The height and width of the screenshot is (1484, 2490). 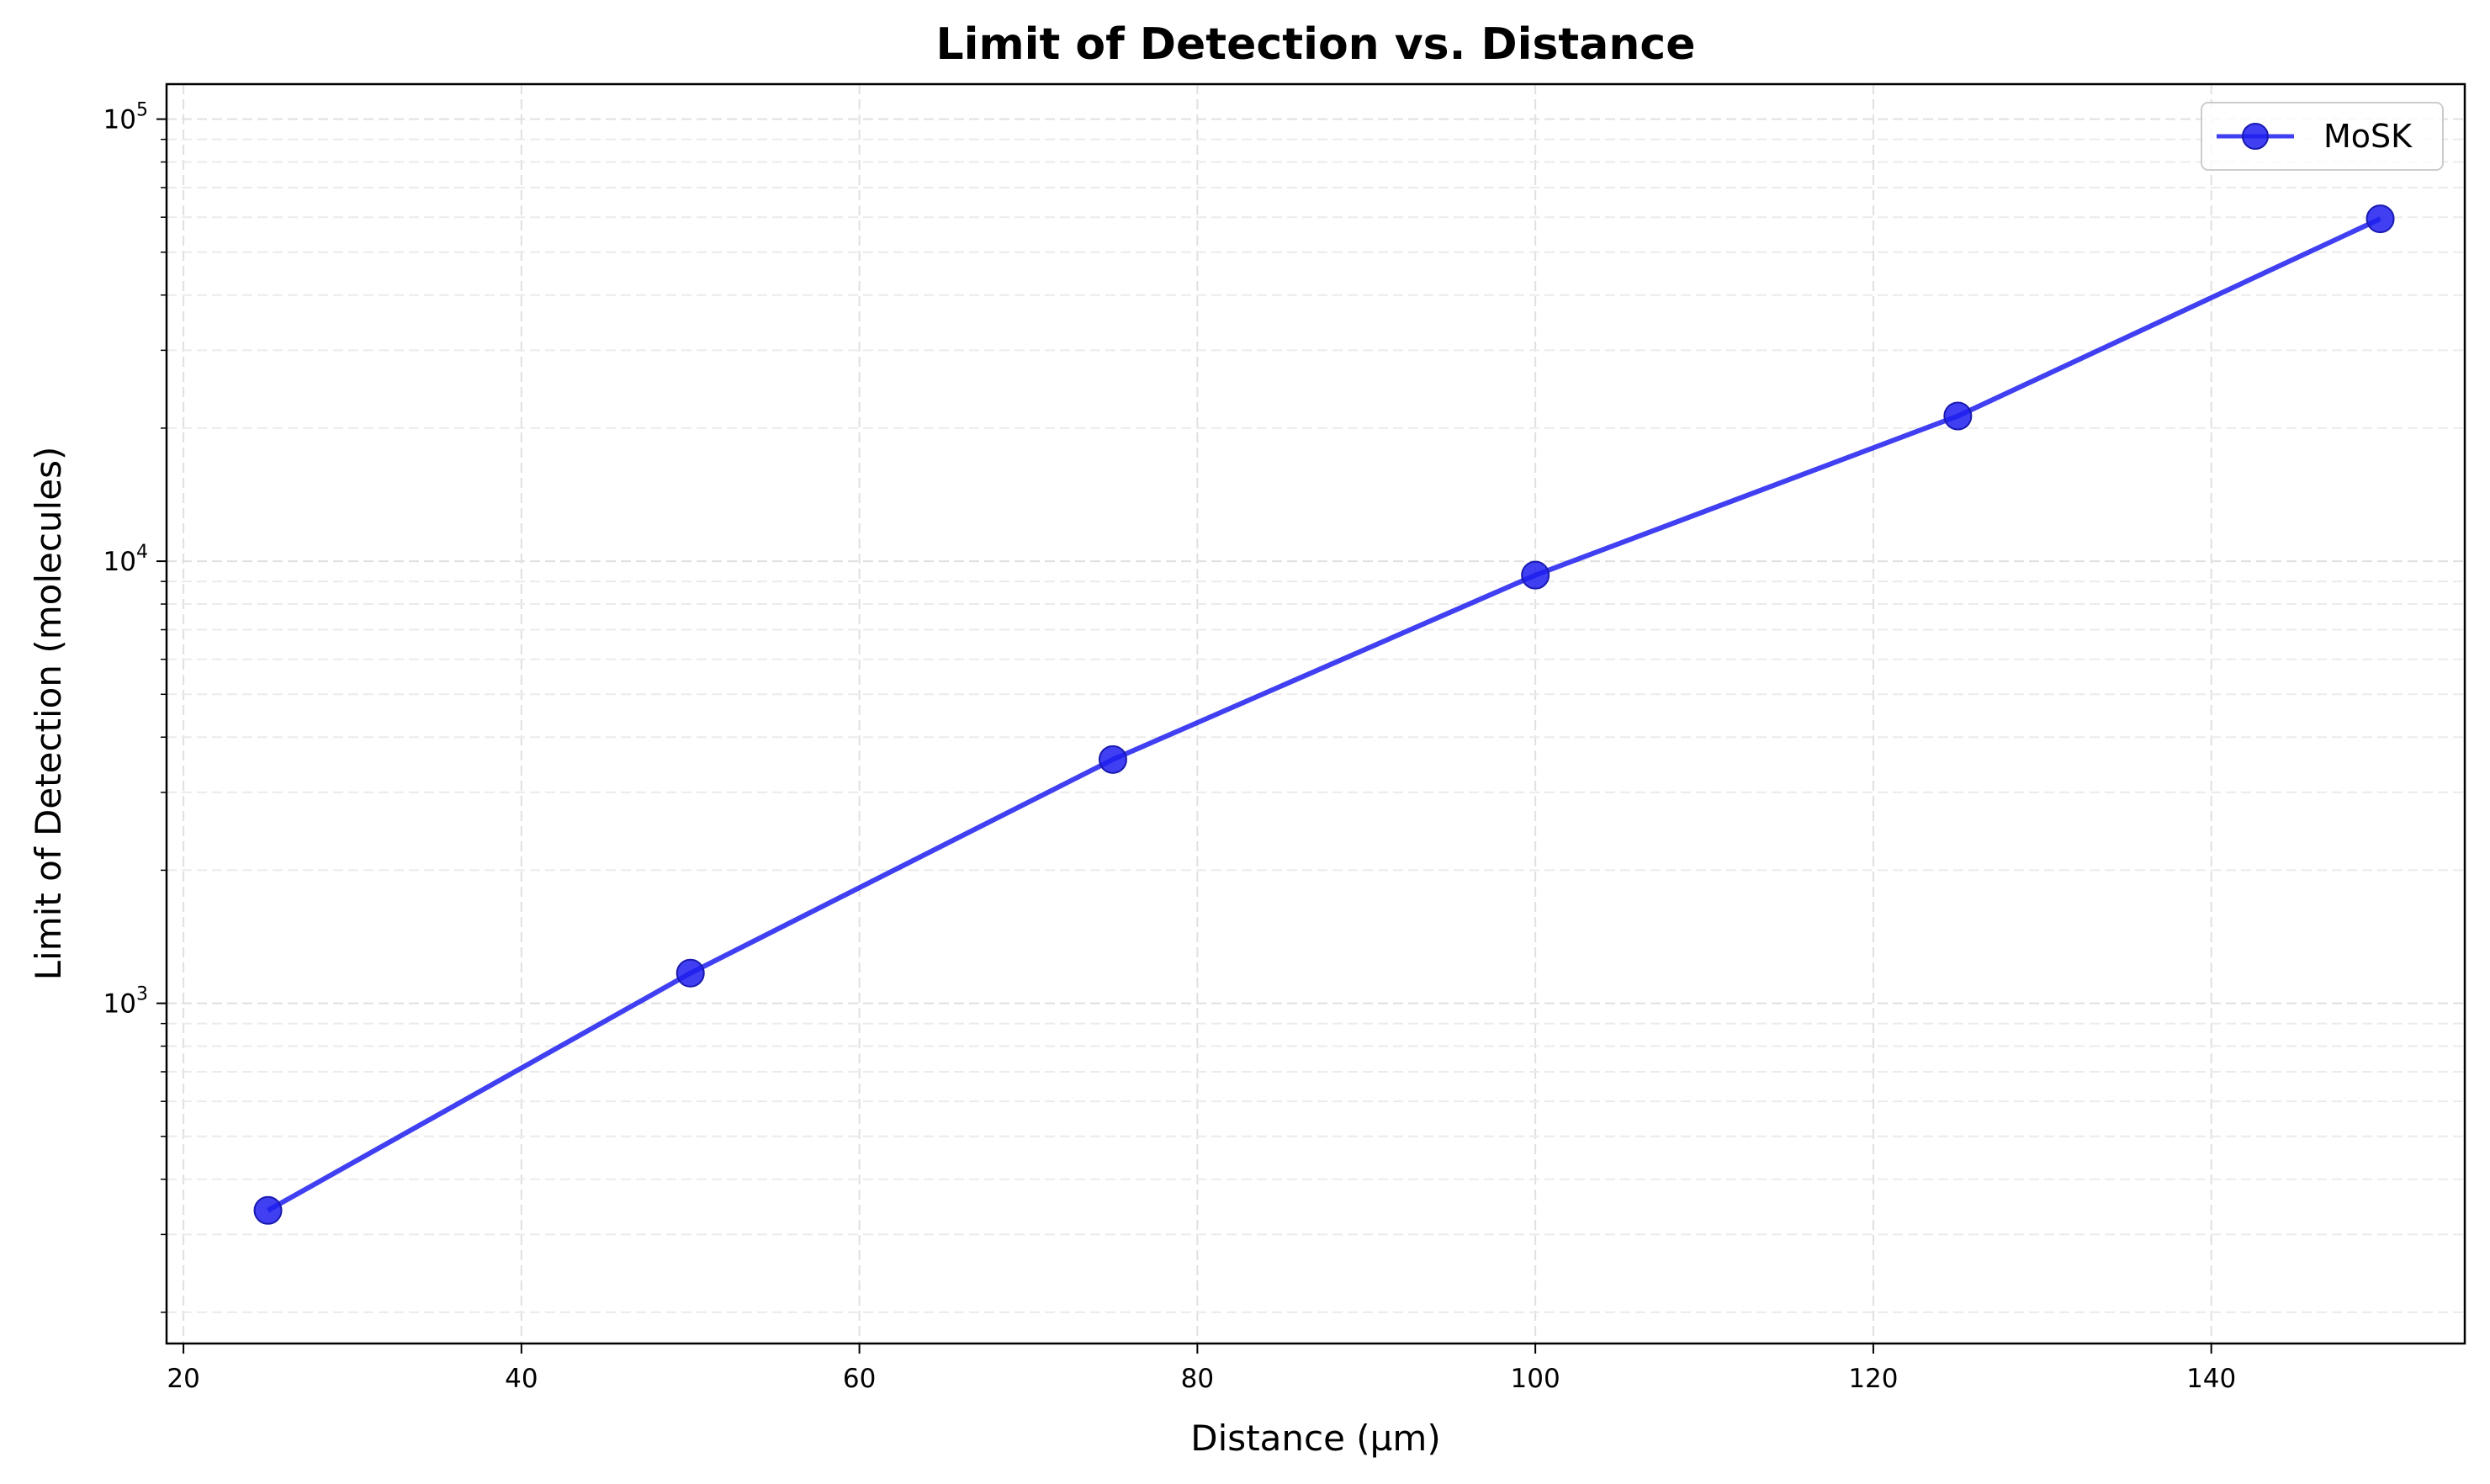 What do you see at coordinates (859, 1379) in the screenshot?
I see `x-tick-label: 60` at bounding box center [859, 1379].